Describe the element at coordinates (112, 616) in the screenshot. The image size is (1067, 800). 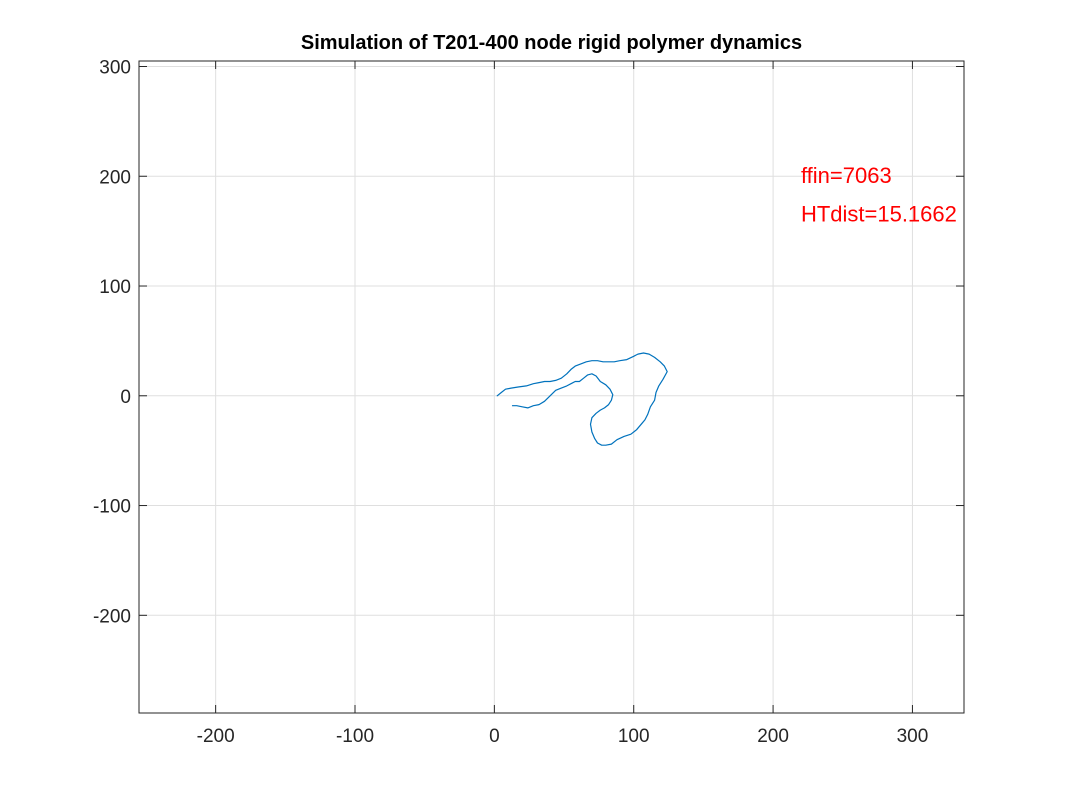
I see `y-tick-label: -200` at that location.